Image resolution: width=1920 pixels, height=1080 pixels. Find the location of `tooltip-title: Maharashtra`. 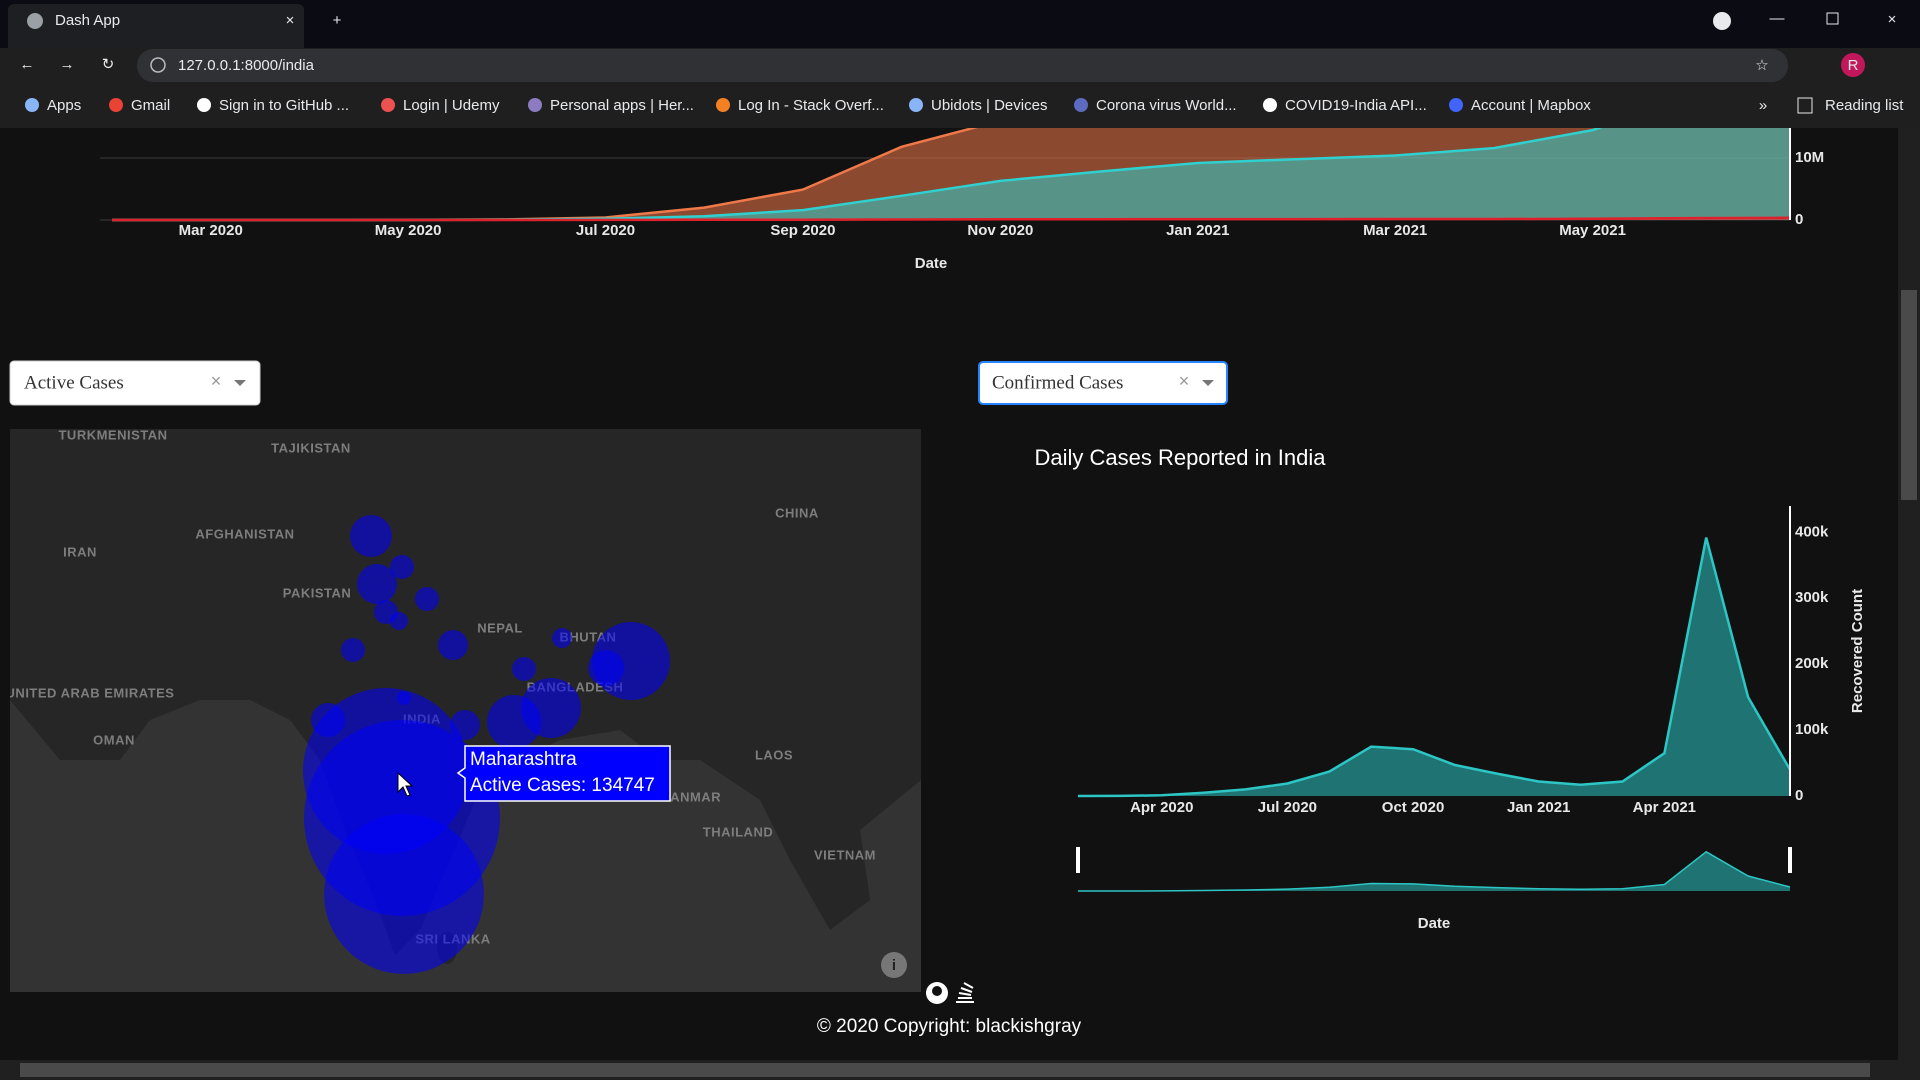

tooltip-title: Maharashtra is located at coordinates (523, 759).